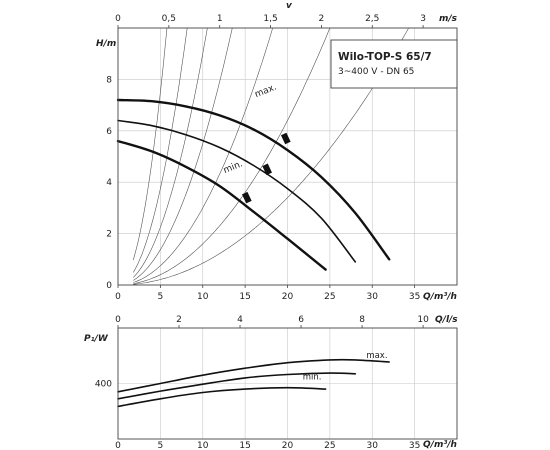 The width and height of the screenshot is (550, 450). What do you see at coordinates (103, 385) in the screenshot?
I see `y-tick-label: 400` at bounding box center [103, 385].